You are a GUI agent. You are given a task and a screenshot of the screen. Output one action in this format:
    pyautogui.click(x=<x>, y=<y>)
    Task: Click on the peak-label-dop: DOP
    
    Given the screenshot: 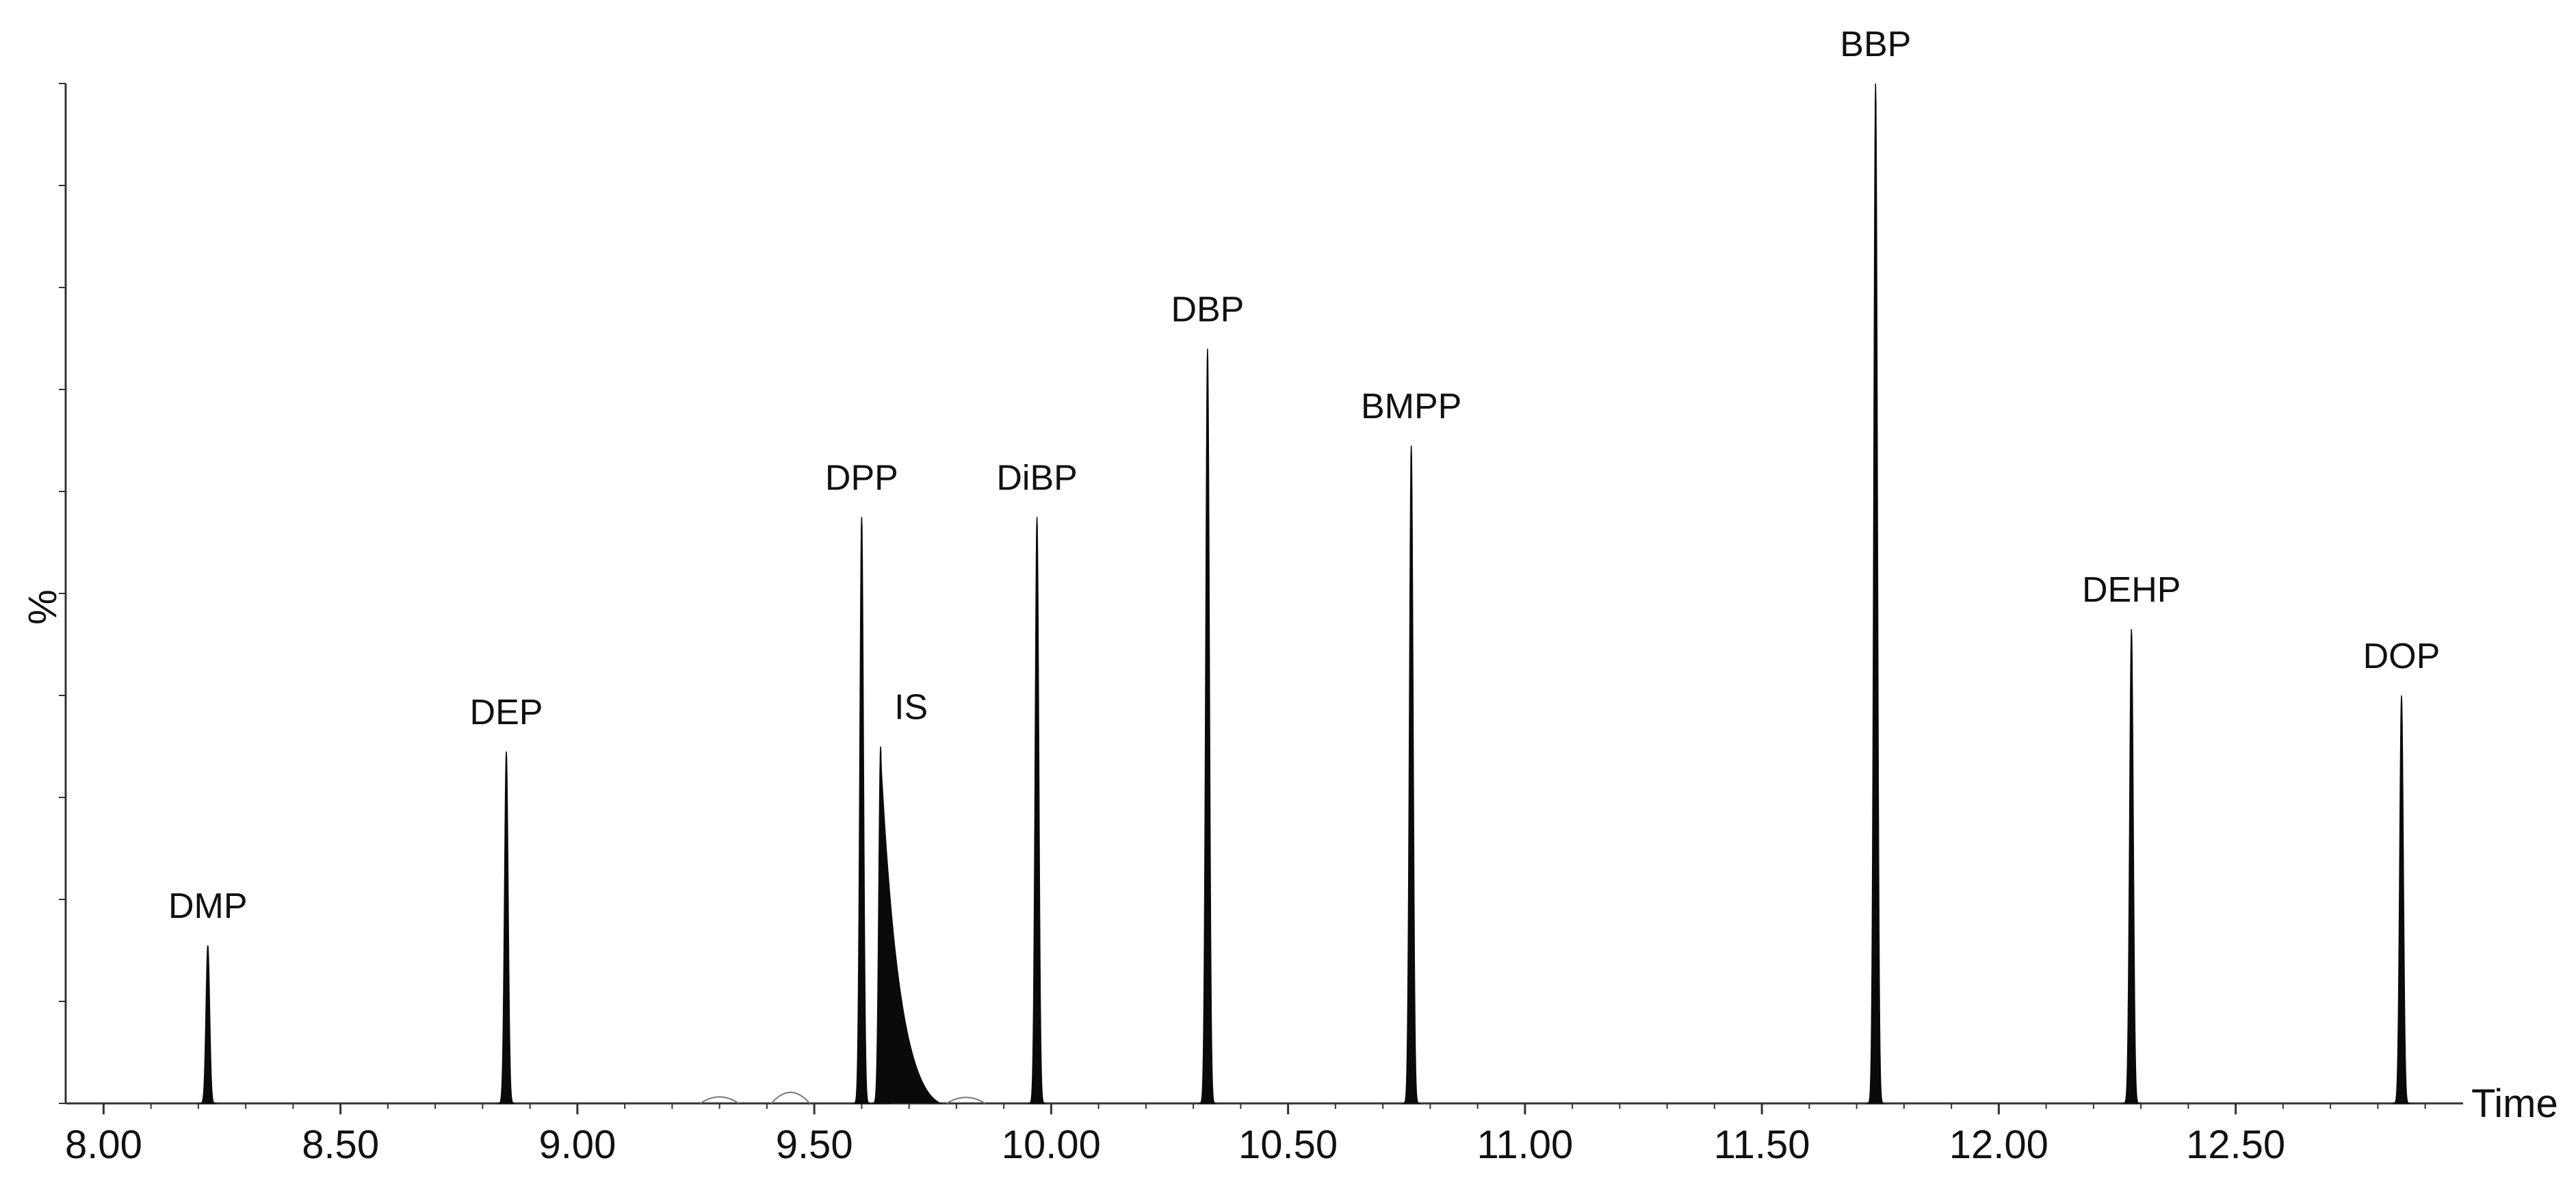 What is the action you would take?
    pyautogui.click(x=2402, y=656)
    